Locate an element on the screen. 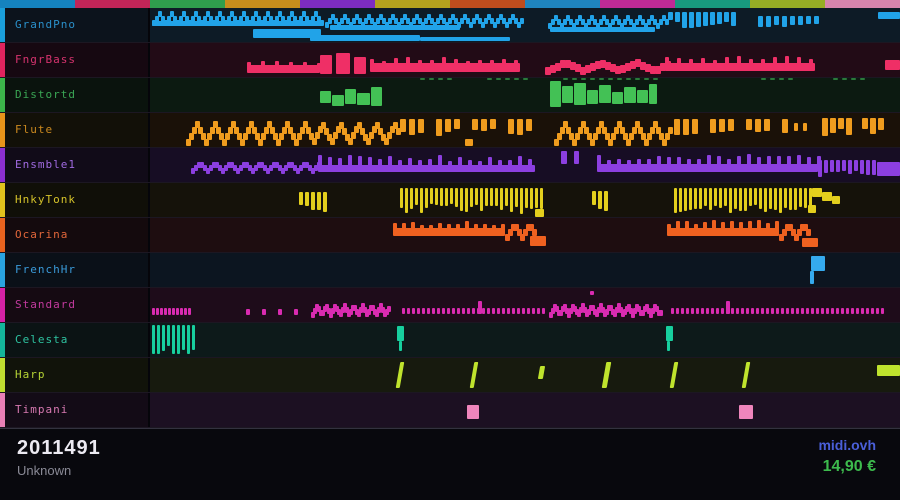 The height and width of the screenshot is (500, 900). track-row-standard: Standard is located at coordinates (450, 305).